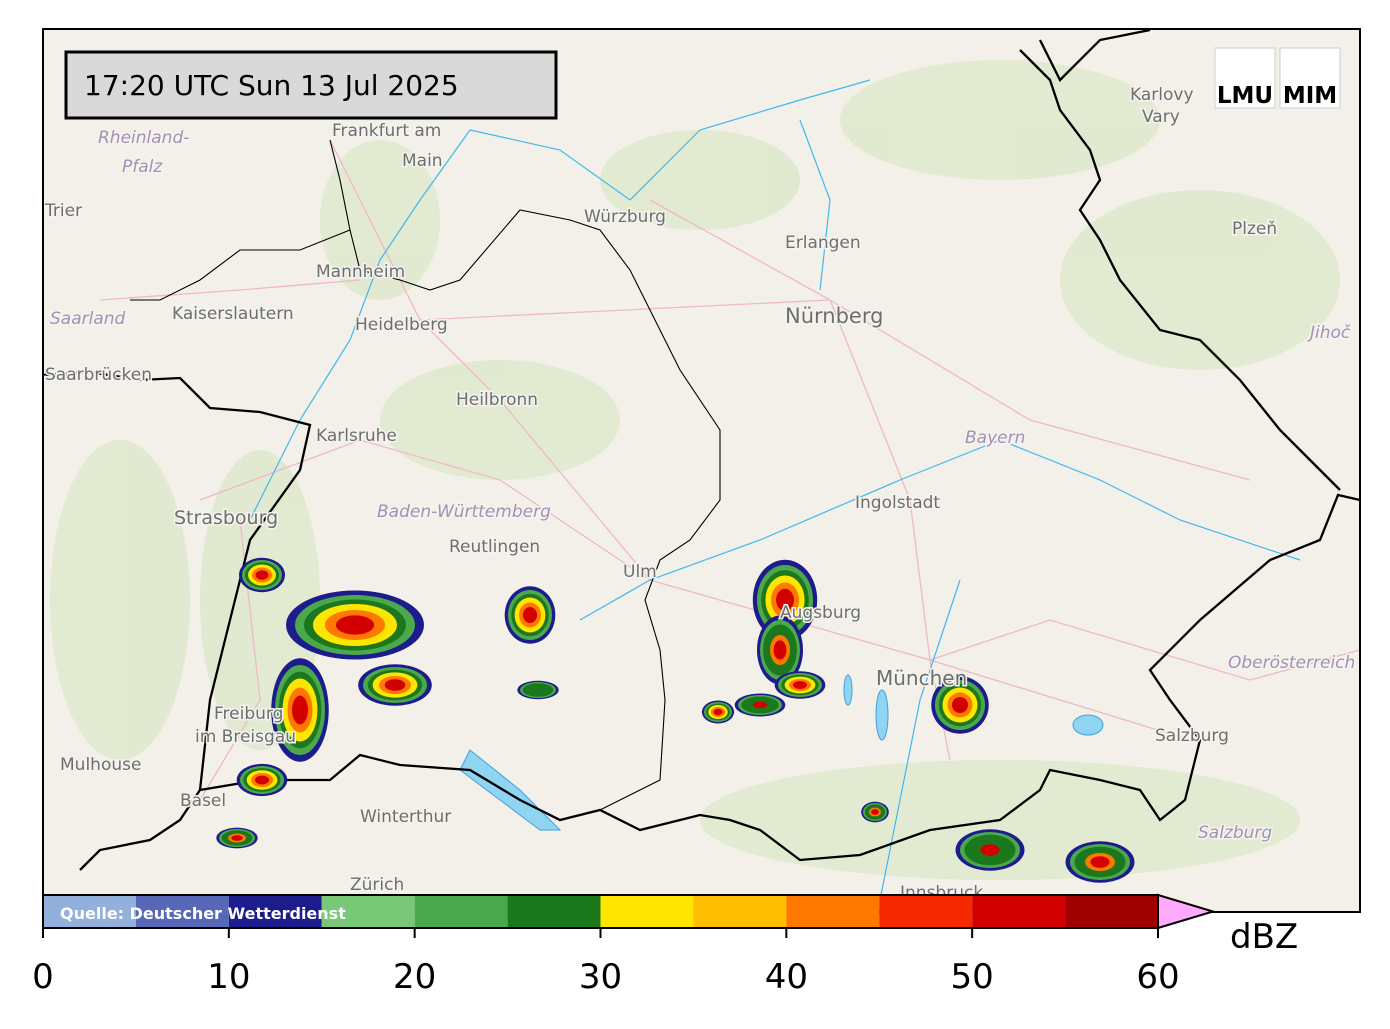 The height and width of the screenshot is (1029, 1390). Describe the element at coordinates (1329, 333) in the screenshot. I see `place-label: Jihoč` at that location.